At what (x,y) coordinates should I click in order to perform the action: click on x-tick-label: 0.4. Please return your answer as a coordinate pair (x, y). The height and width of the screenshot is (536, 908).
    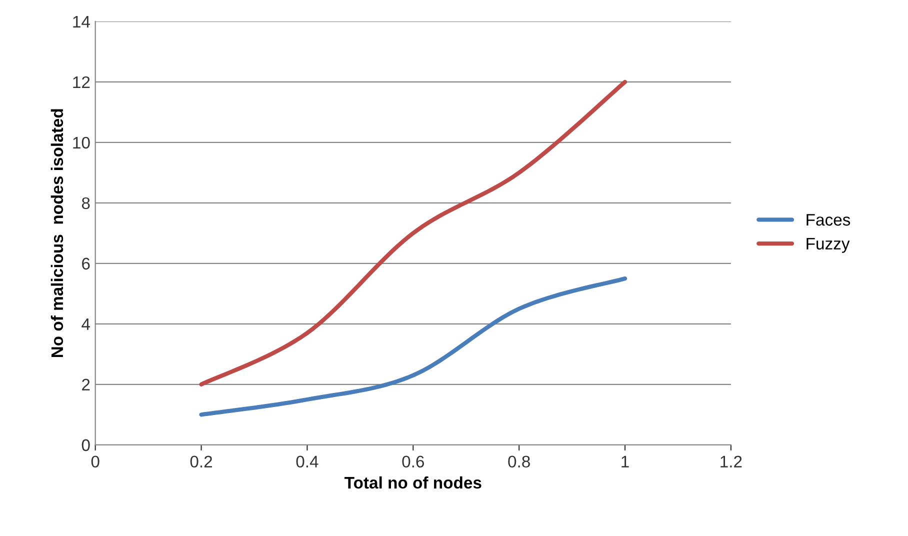
    Looking at the image, I should click on (307, 462).